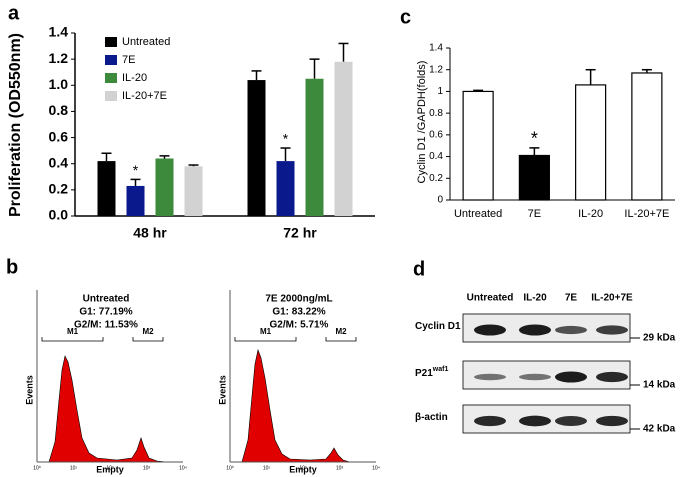  Describe the element at coordinates (296, 405) in the screenshot. I see `histogram-shape` at that location.